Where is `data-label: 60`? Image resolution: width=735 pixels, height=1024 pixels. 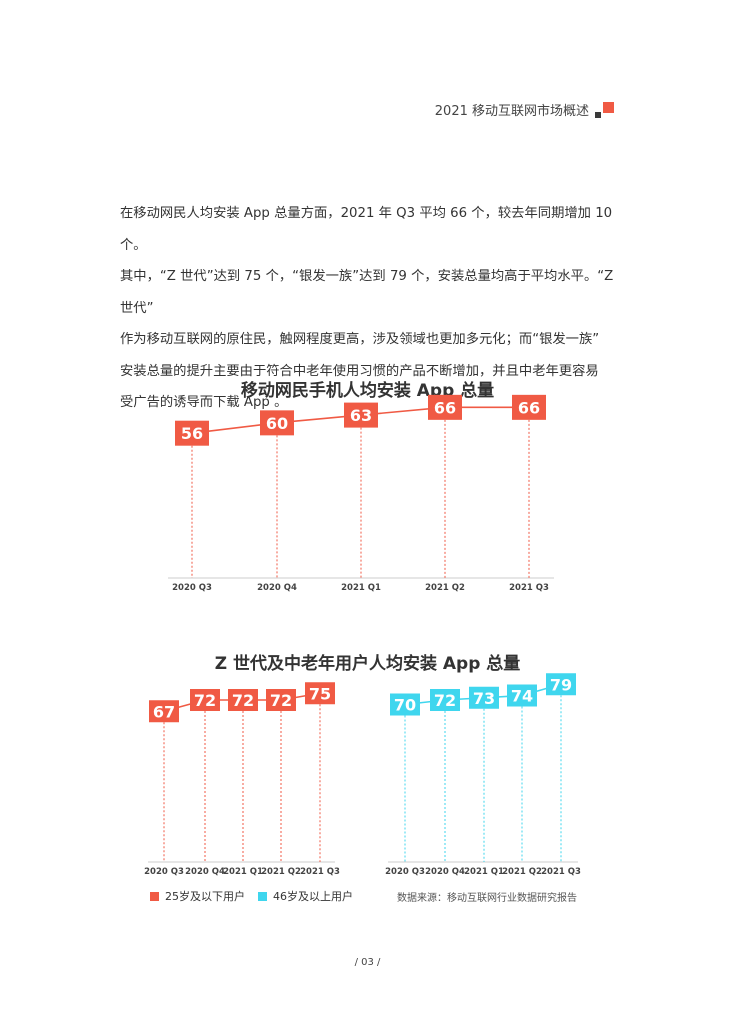 data-label: 60 is located at coordinates (277, 423).